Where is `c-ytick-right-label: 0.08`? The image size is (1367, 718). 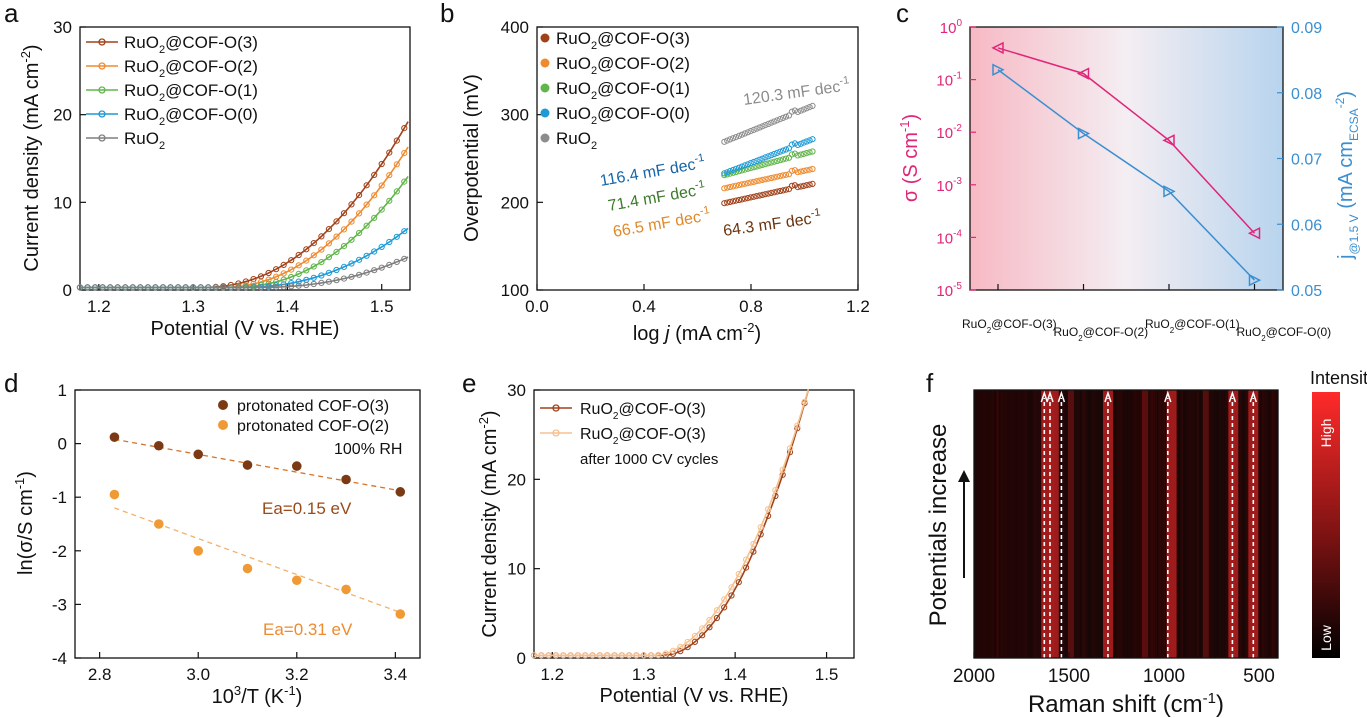
c-ytick-right-label: 0.08 is located at coordinates (1306, 94).